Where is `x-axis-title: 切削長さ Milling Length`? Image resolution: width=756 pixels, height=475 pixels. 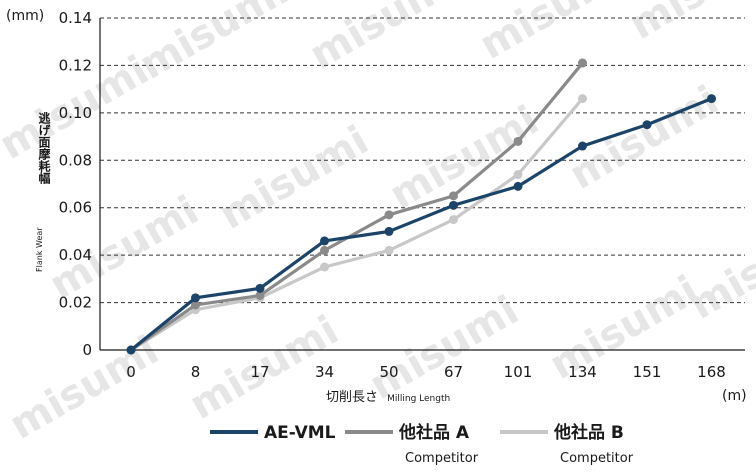
x-axis-title: 切削長さ Milling Length is located at coordinates (388, 395).